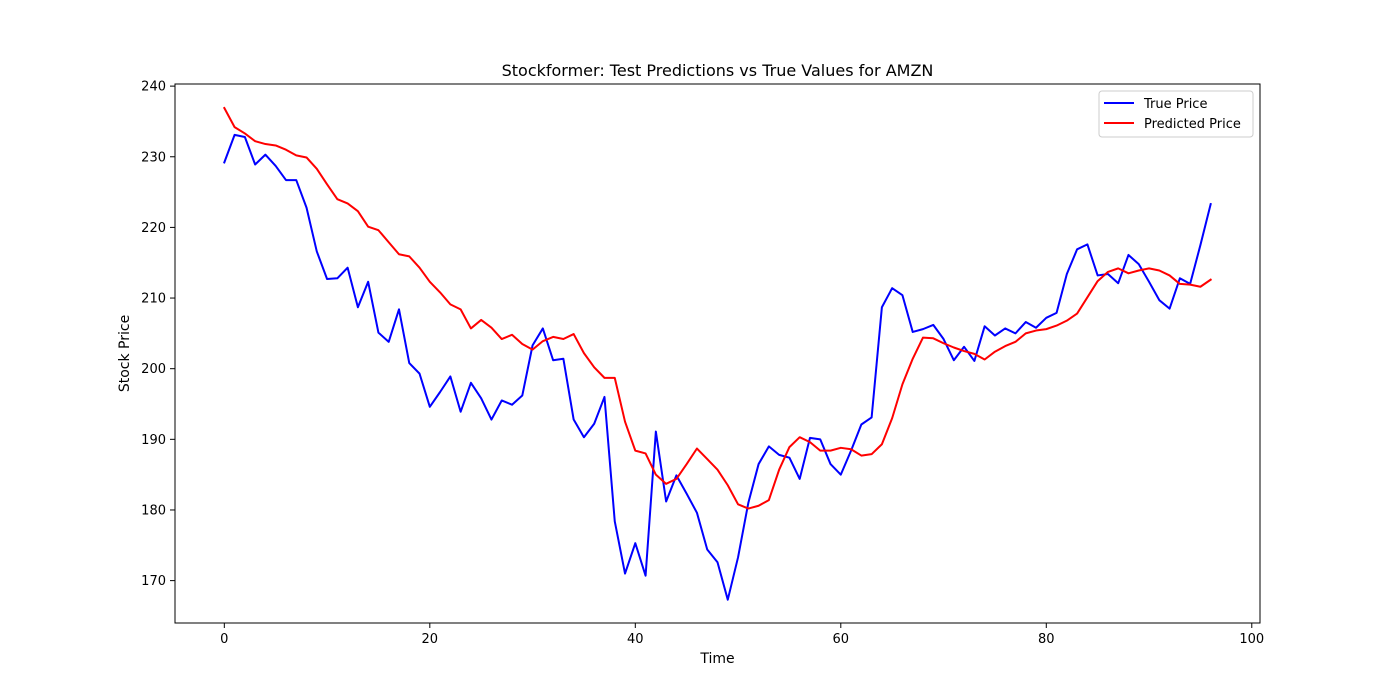 This screenshot has height=700, width=1400. Describe the element at coordinates (125, 353) in the screenshot. I see `y-axis-label: Stock Price` at that location.